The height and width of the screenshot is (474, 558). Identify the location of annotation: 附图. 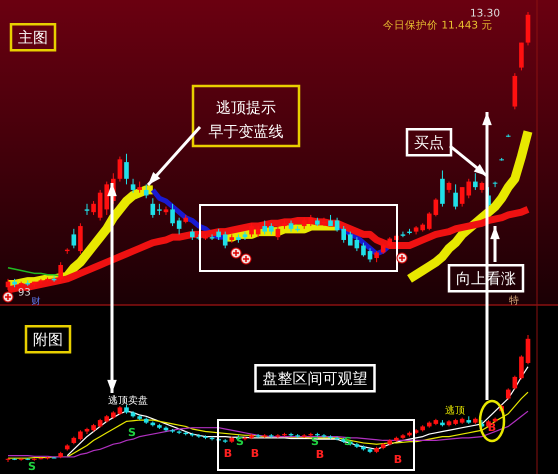
(48, 339).